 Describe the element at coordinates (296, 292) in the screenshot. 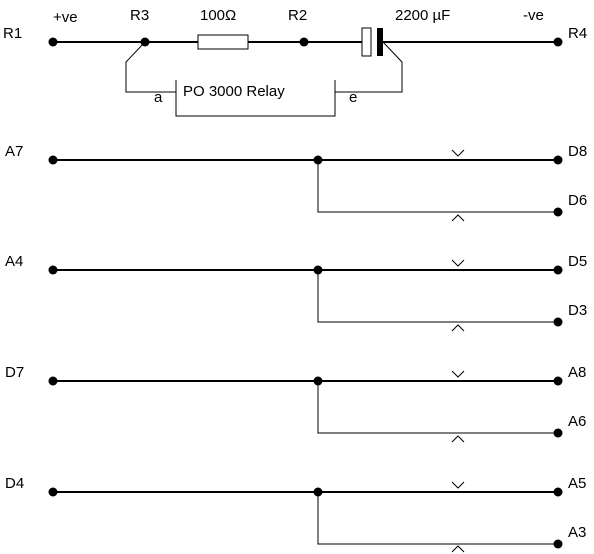

I see `contact-set-2: A4 D5 D3` at that location.